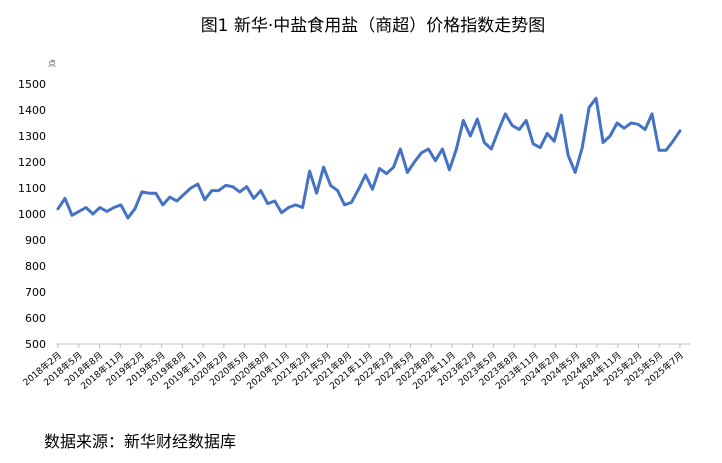 This screenshot has width=722, height=463. What do you see at coordinates (35, 240) in the screenshot?
I see `y-tick-label: 900` at bounding box center [35, 240].